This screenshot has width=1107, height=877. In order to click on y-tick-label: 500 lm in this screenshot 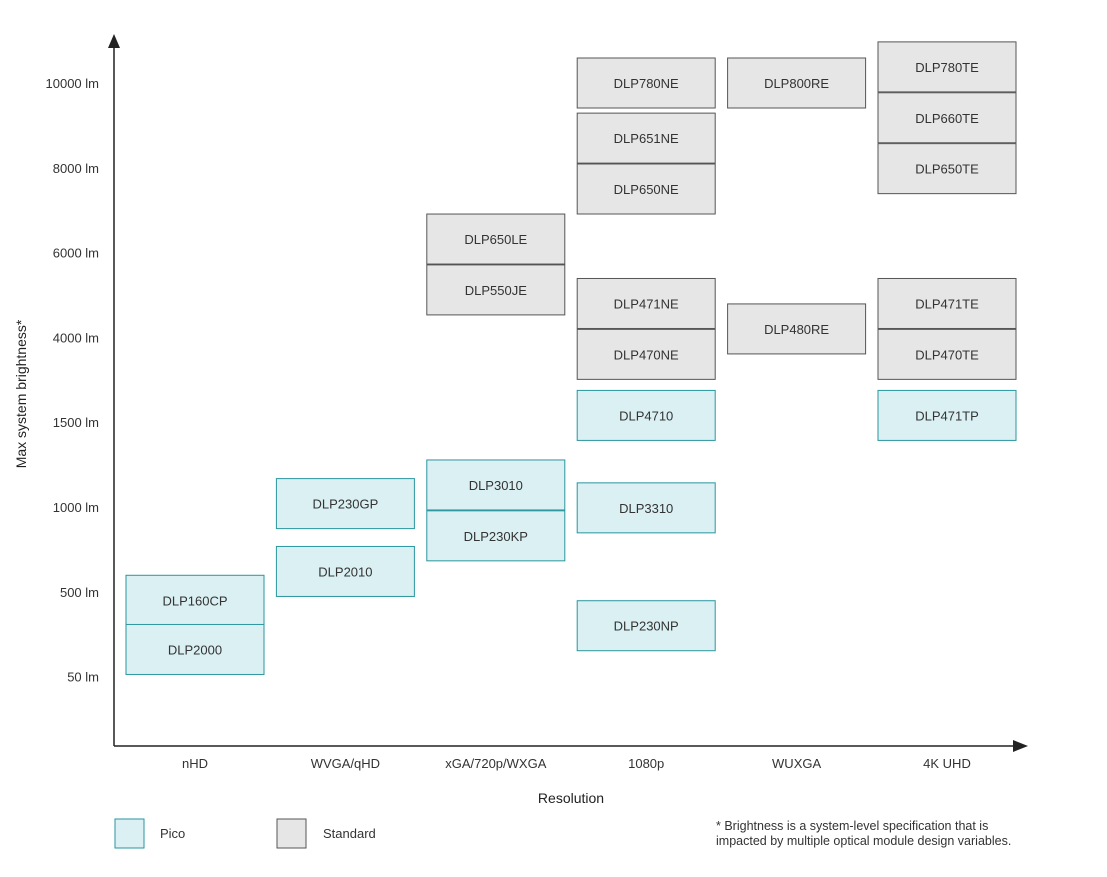, I will do `click(79, 592)`.